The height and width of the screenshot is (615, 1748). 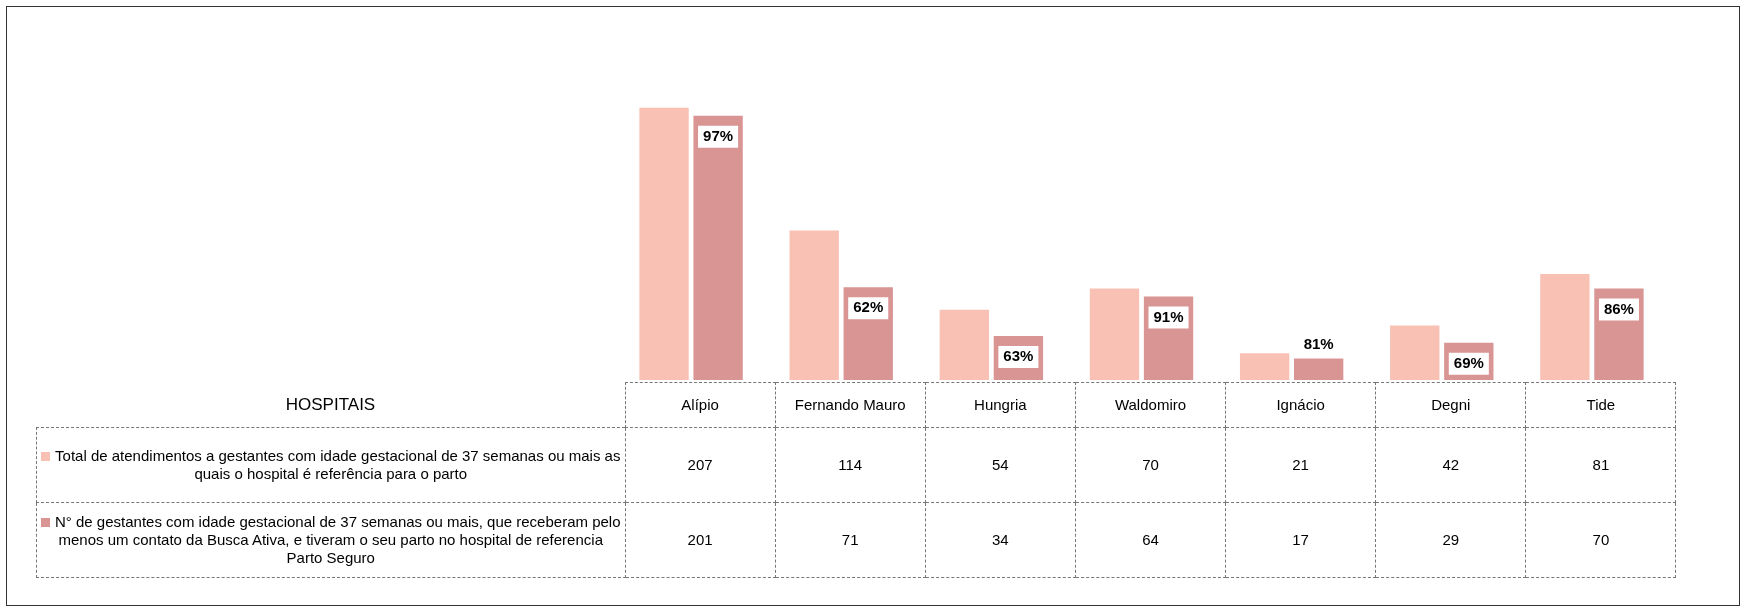 What do you see at coordinates (1000, 404) in the screenshot?
I see `x-tick-label: Hungria` at bounding box center [1000, 404].